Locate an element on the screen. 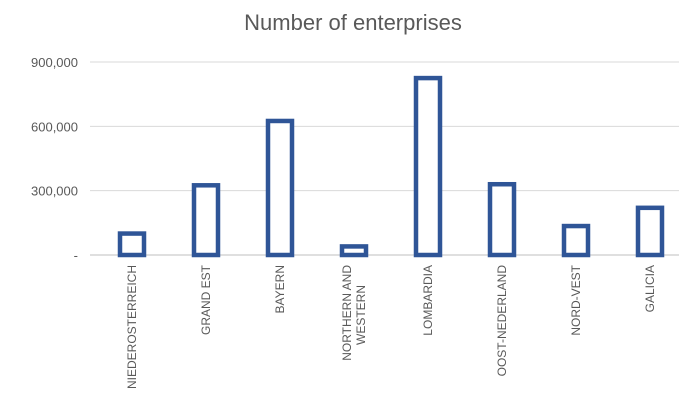 Image resolution: width=679 pixels, height=412 pixels. y-tick-label: 600,000 is located at coordinates (54, 126).